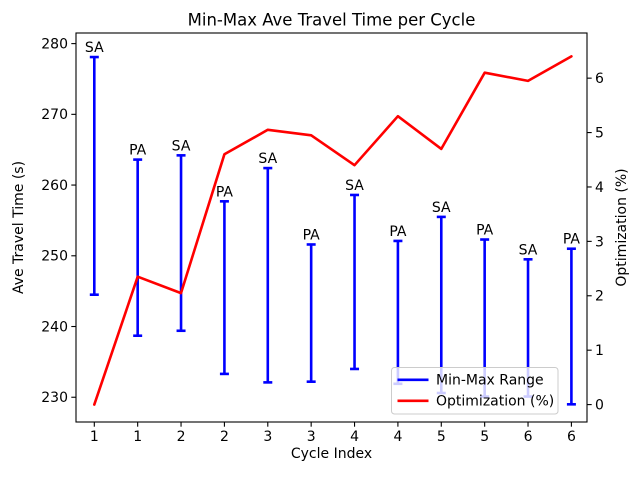  Describe the element at coordinates (599, 351) in the screenshot. I see `right-tick-label: 1` at that location.